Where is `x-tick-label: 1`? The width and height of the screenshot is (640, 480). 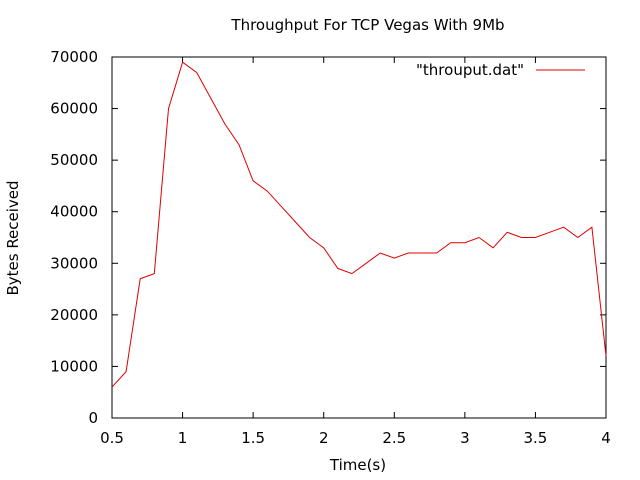 x-tick-label: 1 is located at coordinates (183, 438).